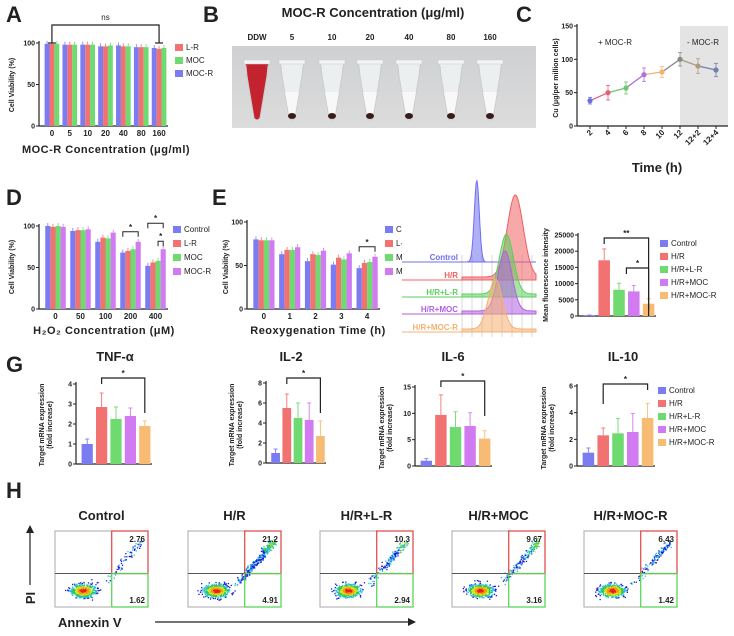 This screenshot has height=636, width=734. Describe the element at coordinates (671, 65) in the screenshot. I see `line-segment` at that location.